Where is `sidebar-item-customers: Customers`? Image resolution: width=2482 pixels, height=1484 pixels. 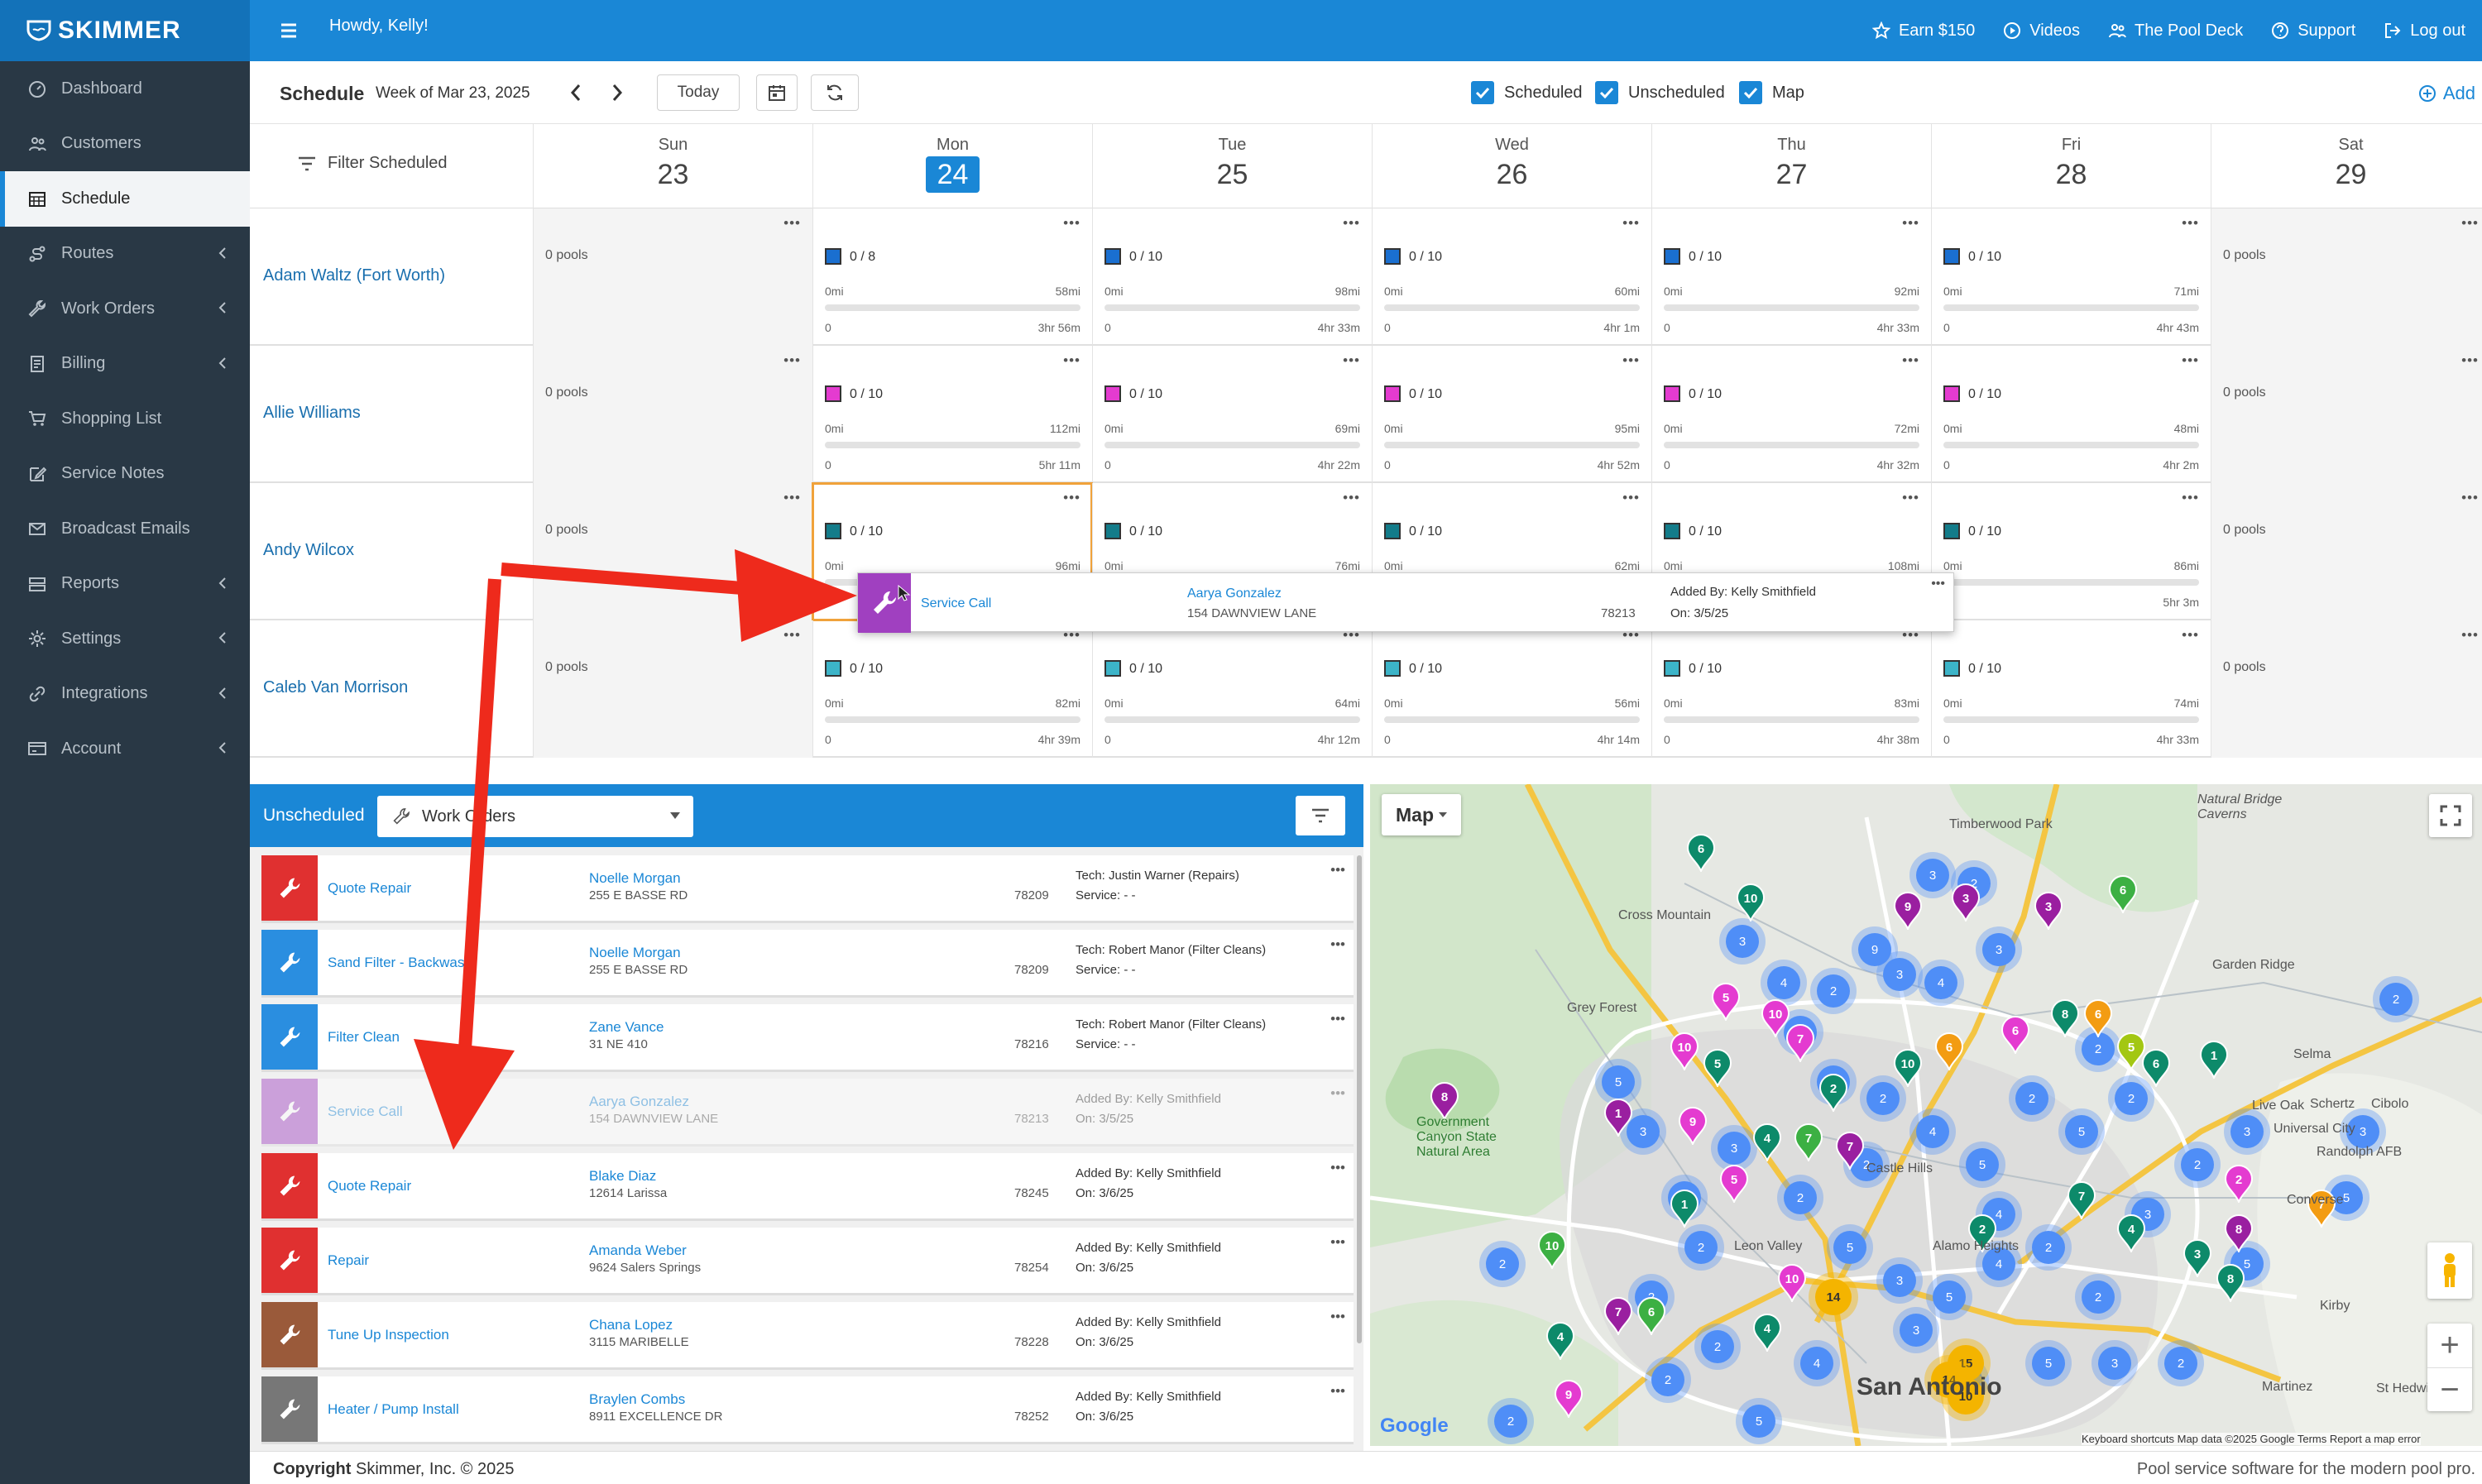
sidebar-item-customers: Customers is located at coordinates (125, 144).